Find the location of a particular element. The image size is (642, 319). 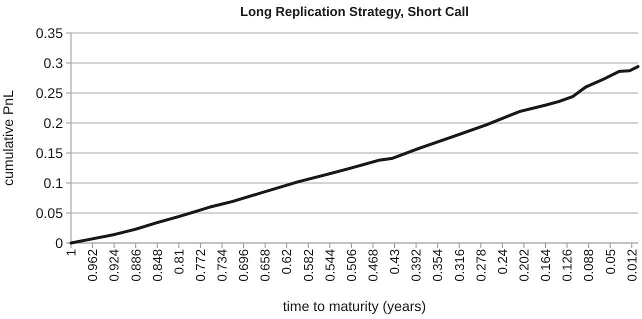

x-tick-label: 0.164 is located at coordinates (546, 265).